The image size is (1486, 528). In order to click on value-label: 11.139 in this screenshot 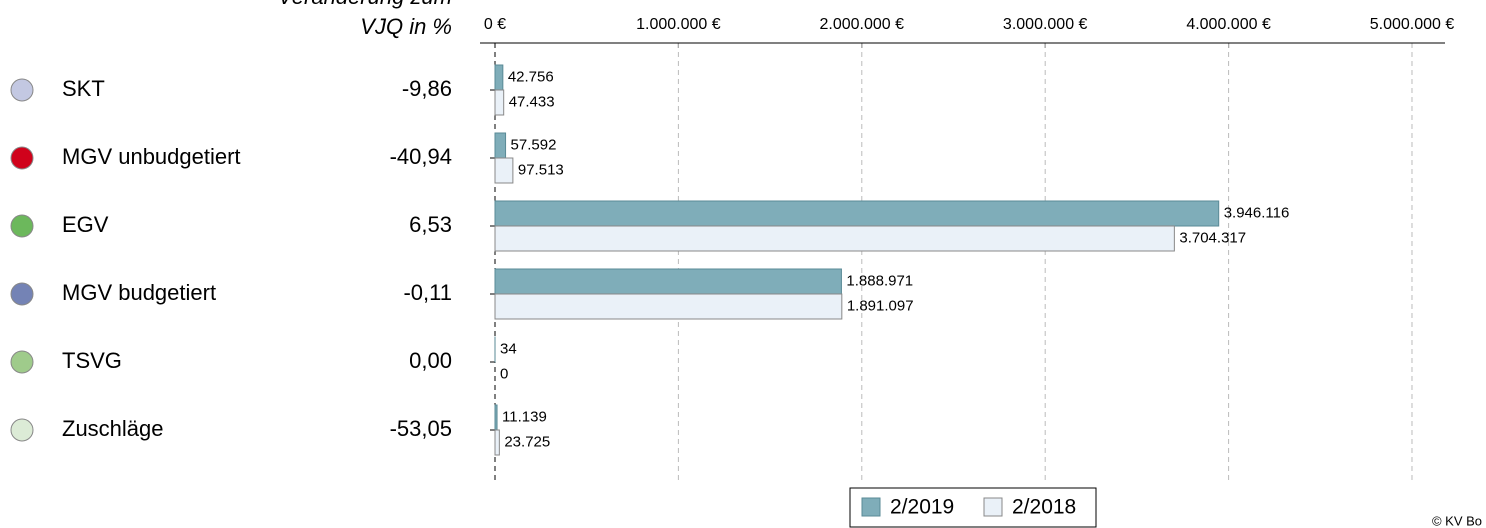, I will do `click(524, 416)`.